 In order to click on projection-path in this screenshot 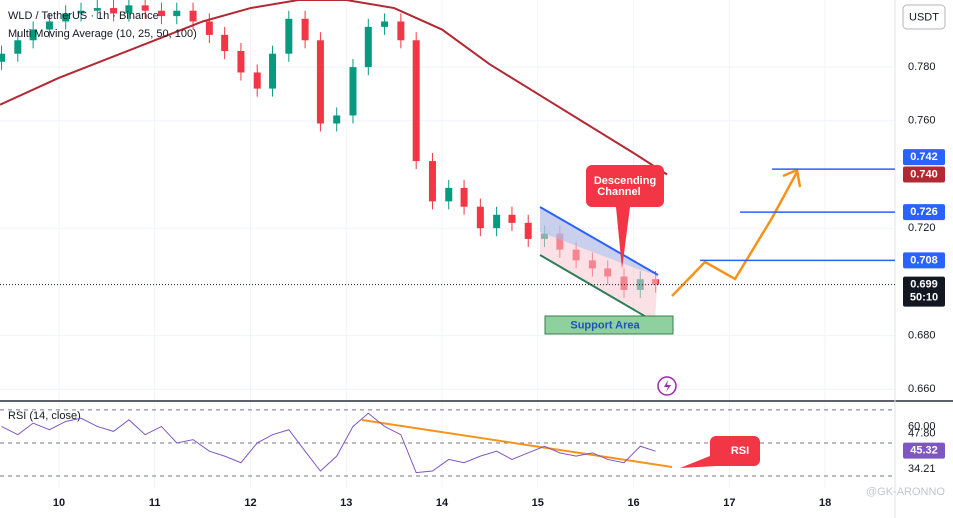, I will do `click(735, 234)`.